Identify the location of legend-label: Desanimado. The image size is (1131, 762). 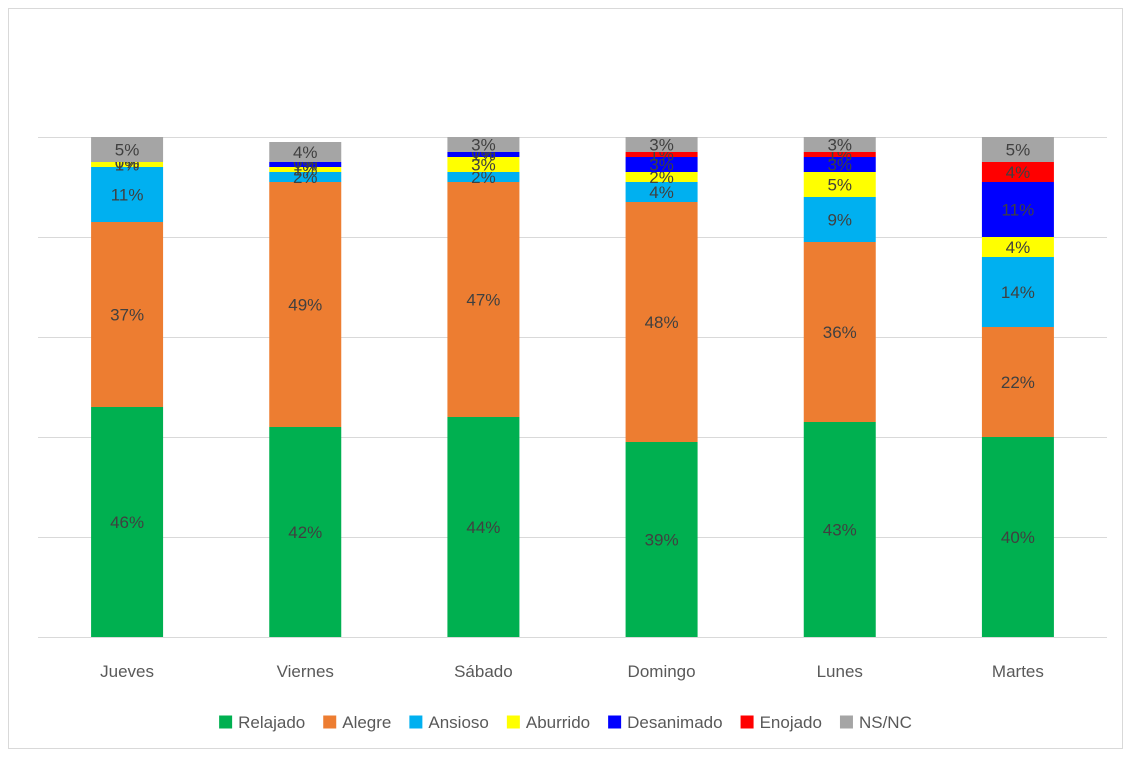
(674, 722).